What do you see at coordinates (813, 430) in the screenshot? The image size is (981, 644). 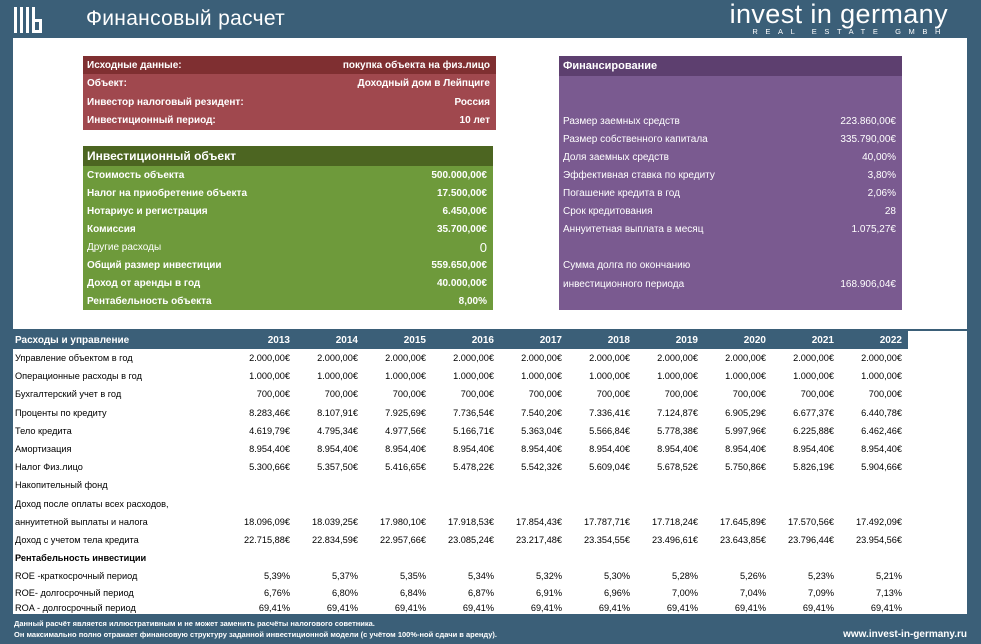 I see `table-cell: 6.225,88€` at bounding box center [813, 430].